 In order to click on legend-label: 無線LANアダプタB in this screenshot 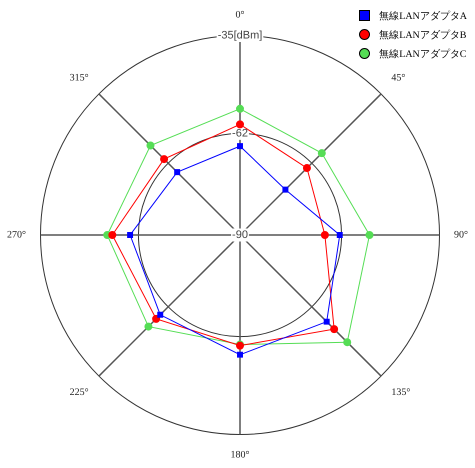, I will do `click(422, 35)`.